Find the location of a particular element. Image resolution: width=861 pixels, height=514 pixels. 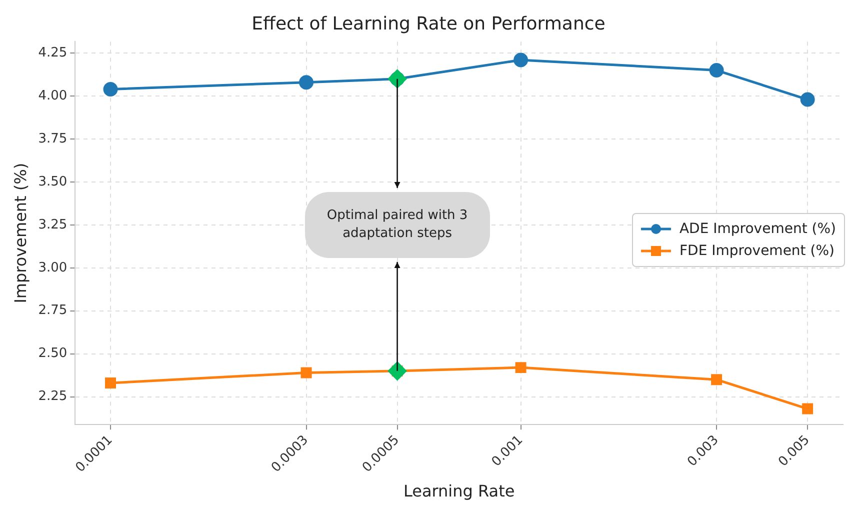

y-tick-label: 3.75 is located at coordinates (53, 138).